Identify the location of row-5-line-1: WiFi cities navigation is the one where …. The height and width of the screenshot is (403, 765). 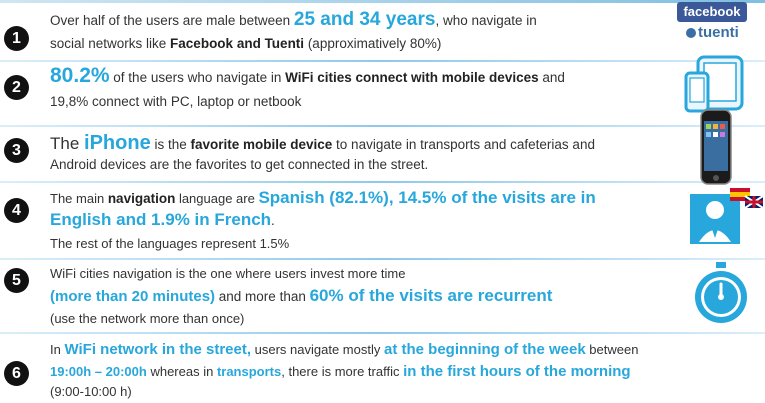
(228, 273).